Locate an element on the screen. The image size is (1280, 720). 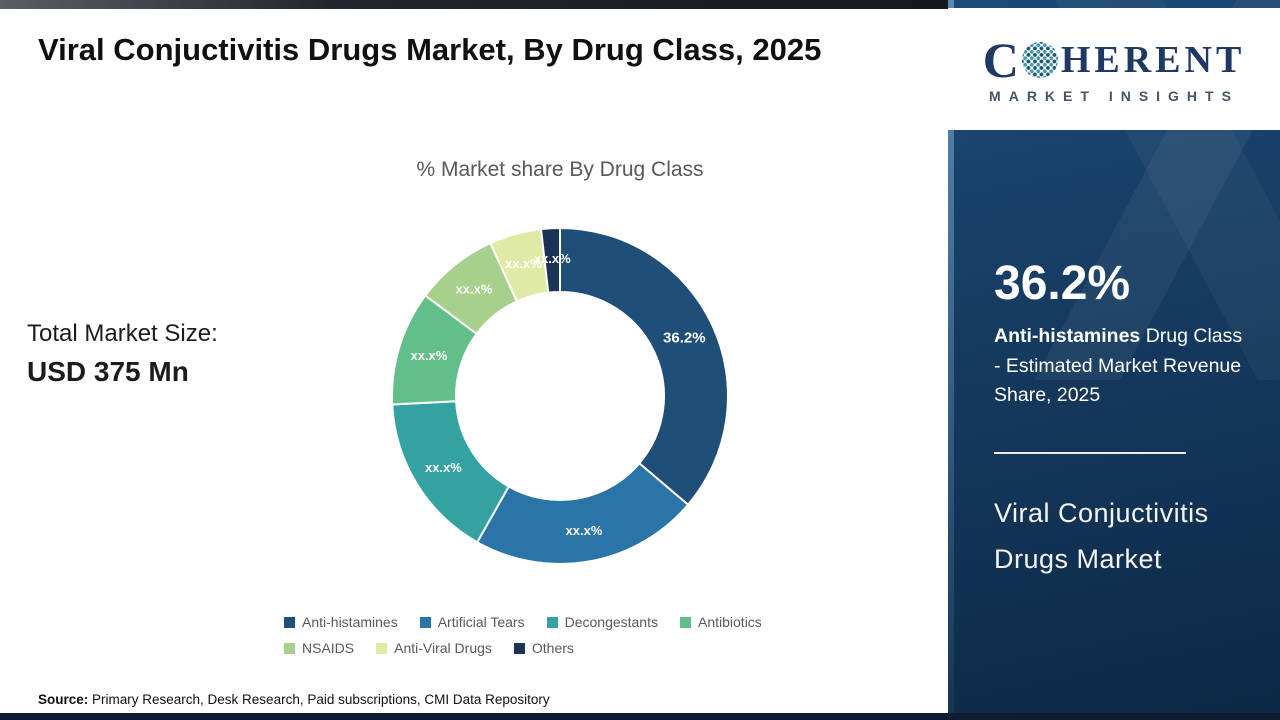
legend-item: Artificial Tears is located at coordinates (472, 622).